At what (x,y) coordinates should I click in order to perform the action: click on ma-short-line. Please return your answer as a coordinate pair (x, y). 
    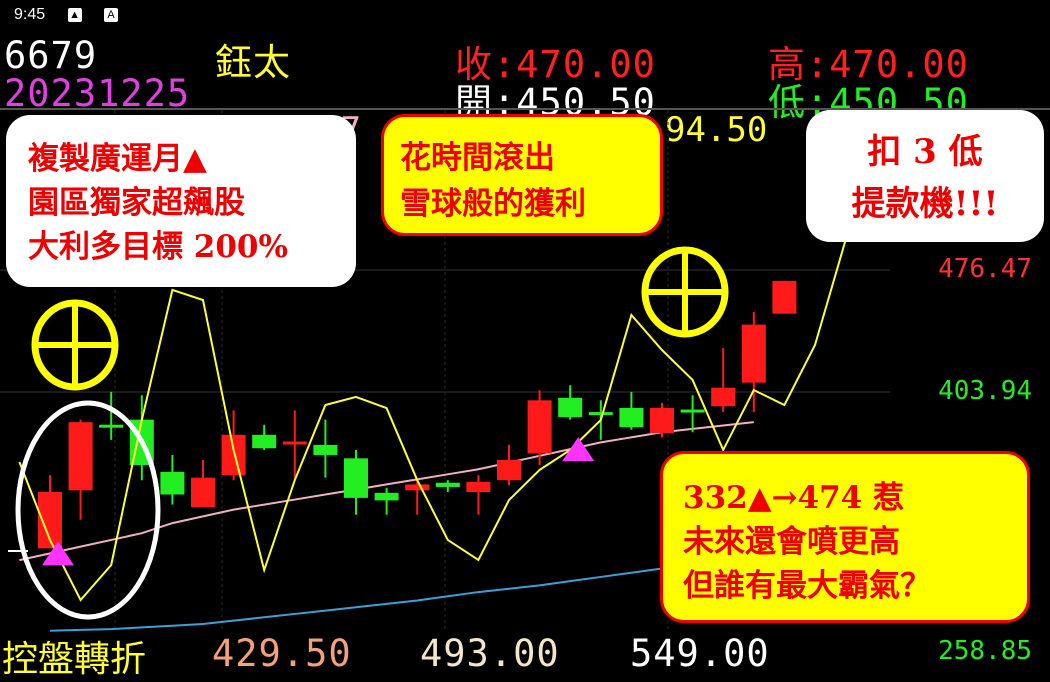
    Looking at the image, I should click on (386, 491).